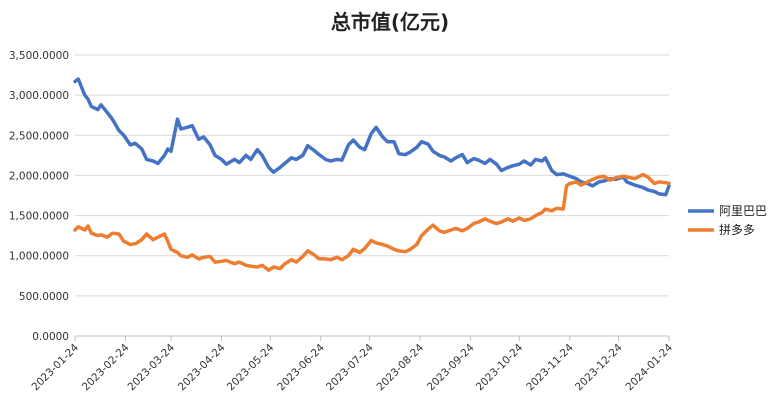  What do you see at coordinates (55, 367) in the screenshot?
I see `x-tick-label: 2023-01-24` at bounding box center [55, 367].